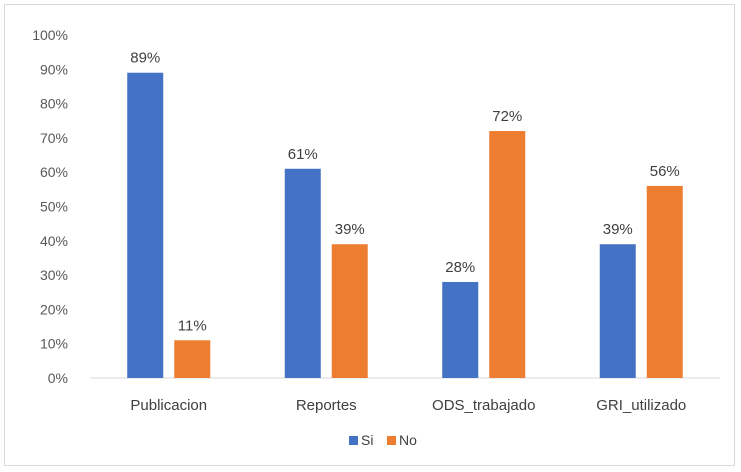 Image resolution: width=741 pixels, height=472 pixels. What do you see at coordinates (54, 309) in the screenshot?
I see `y-tick-label: 20%` at bounding box center [54, 309].